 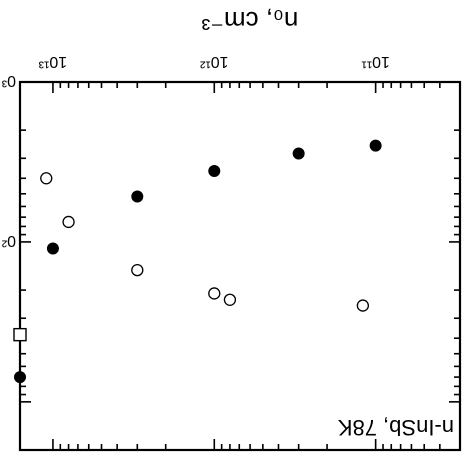 What do you see at coordinates (375, 61) in the screenshot?
I see `x-tick-label: 10¹¹` at bounding box center [375, 61].